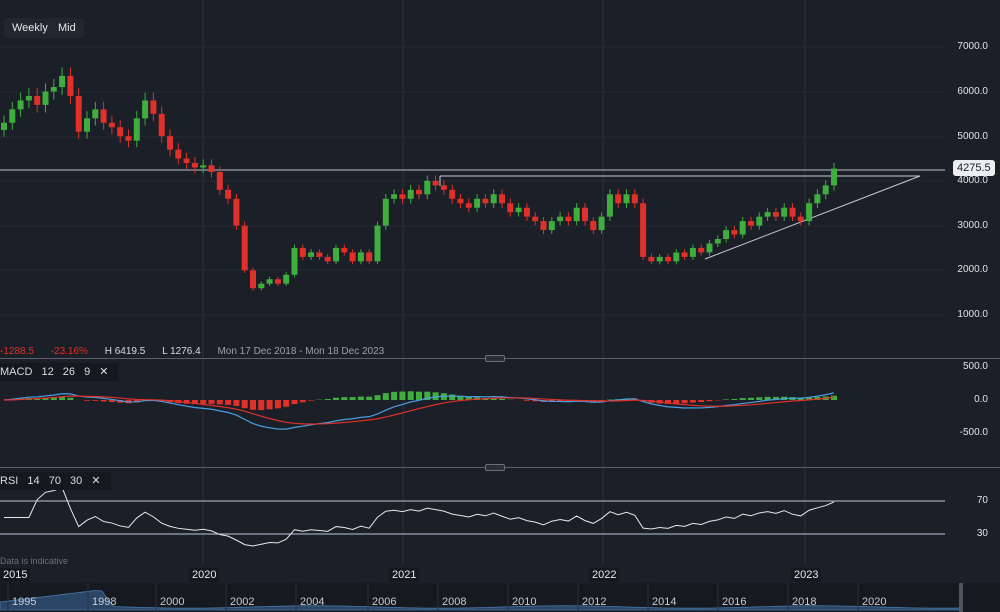 Image resolution: width=1000 pixels, height=612 pixels. Describe the element at coordinates (961, 597) in the screenshot. I see `navigator-handle` at that location.